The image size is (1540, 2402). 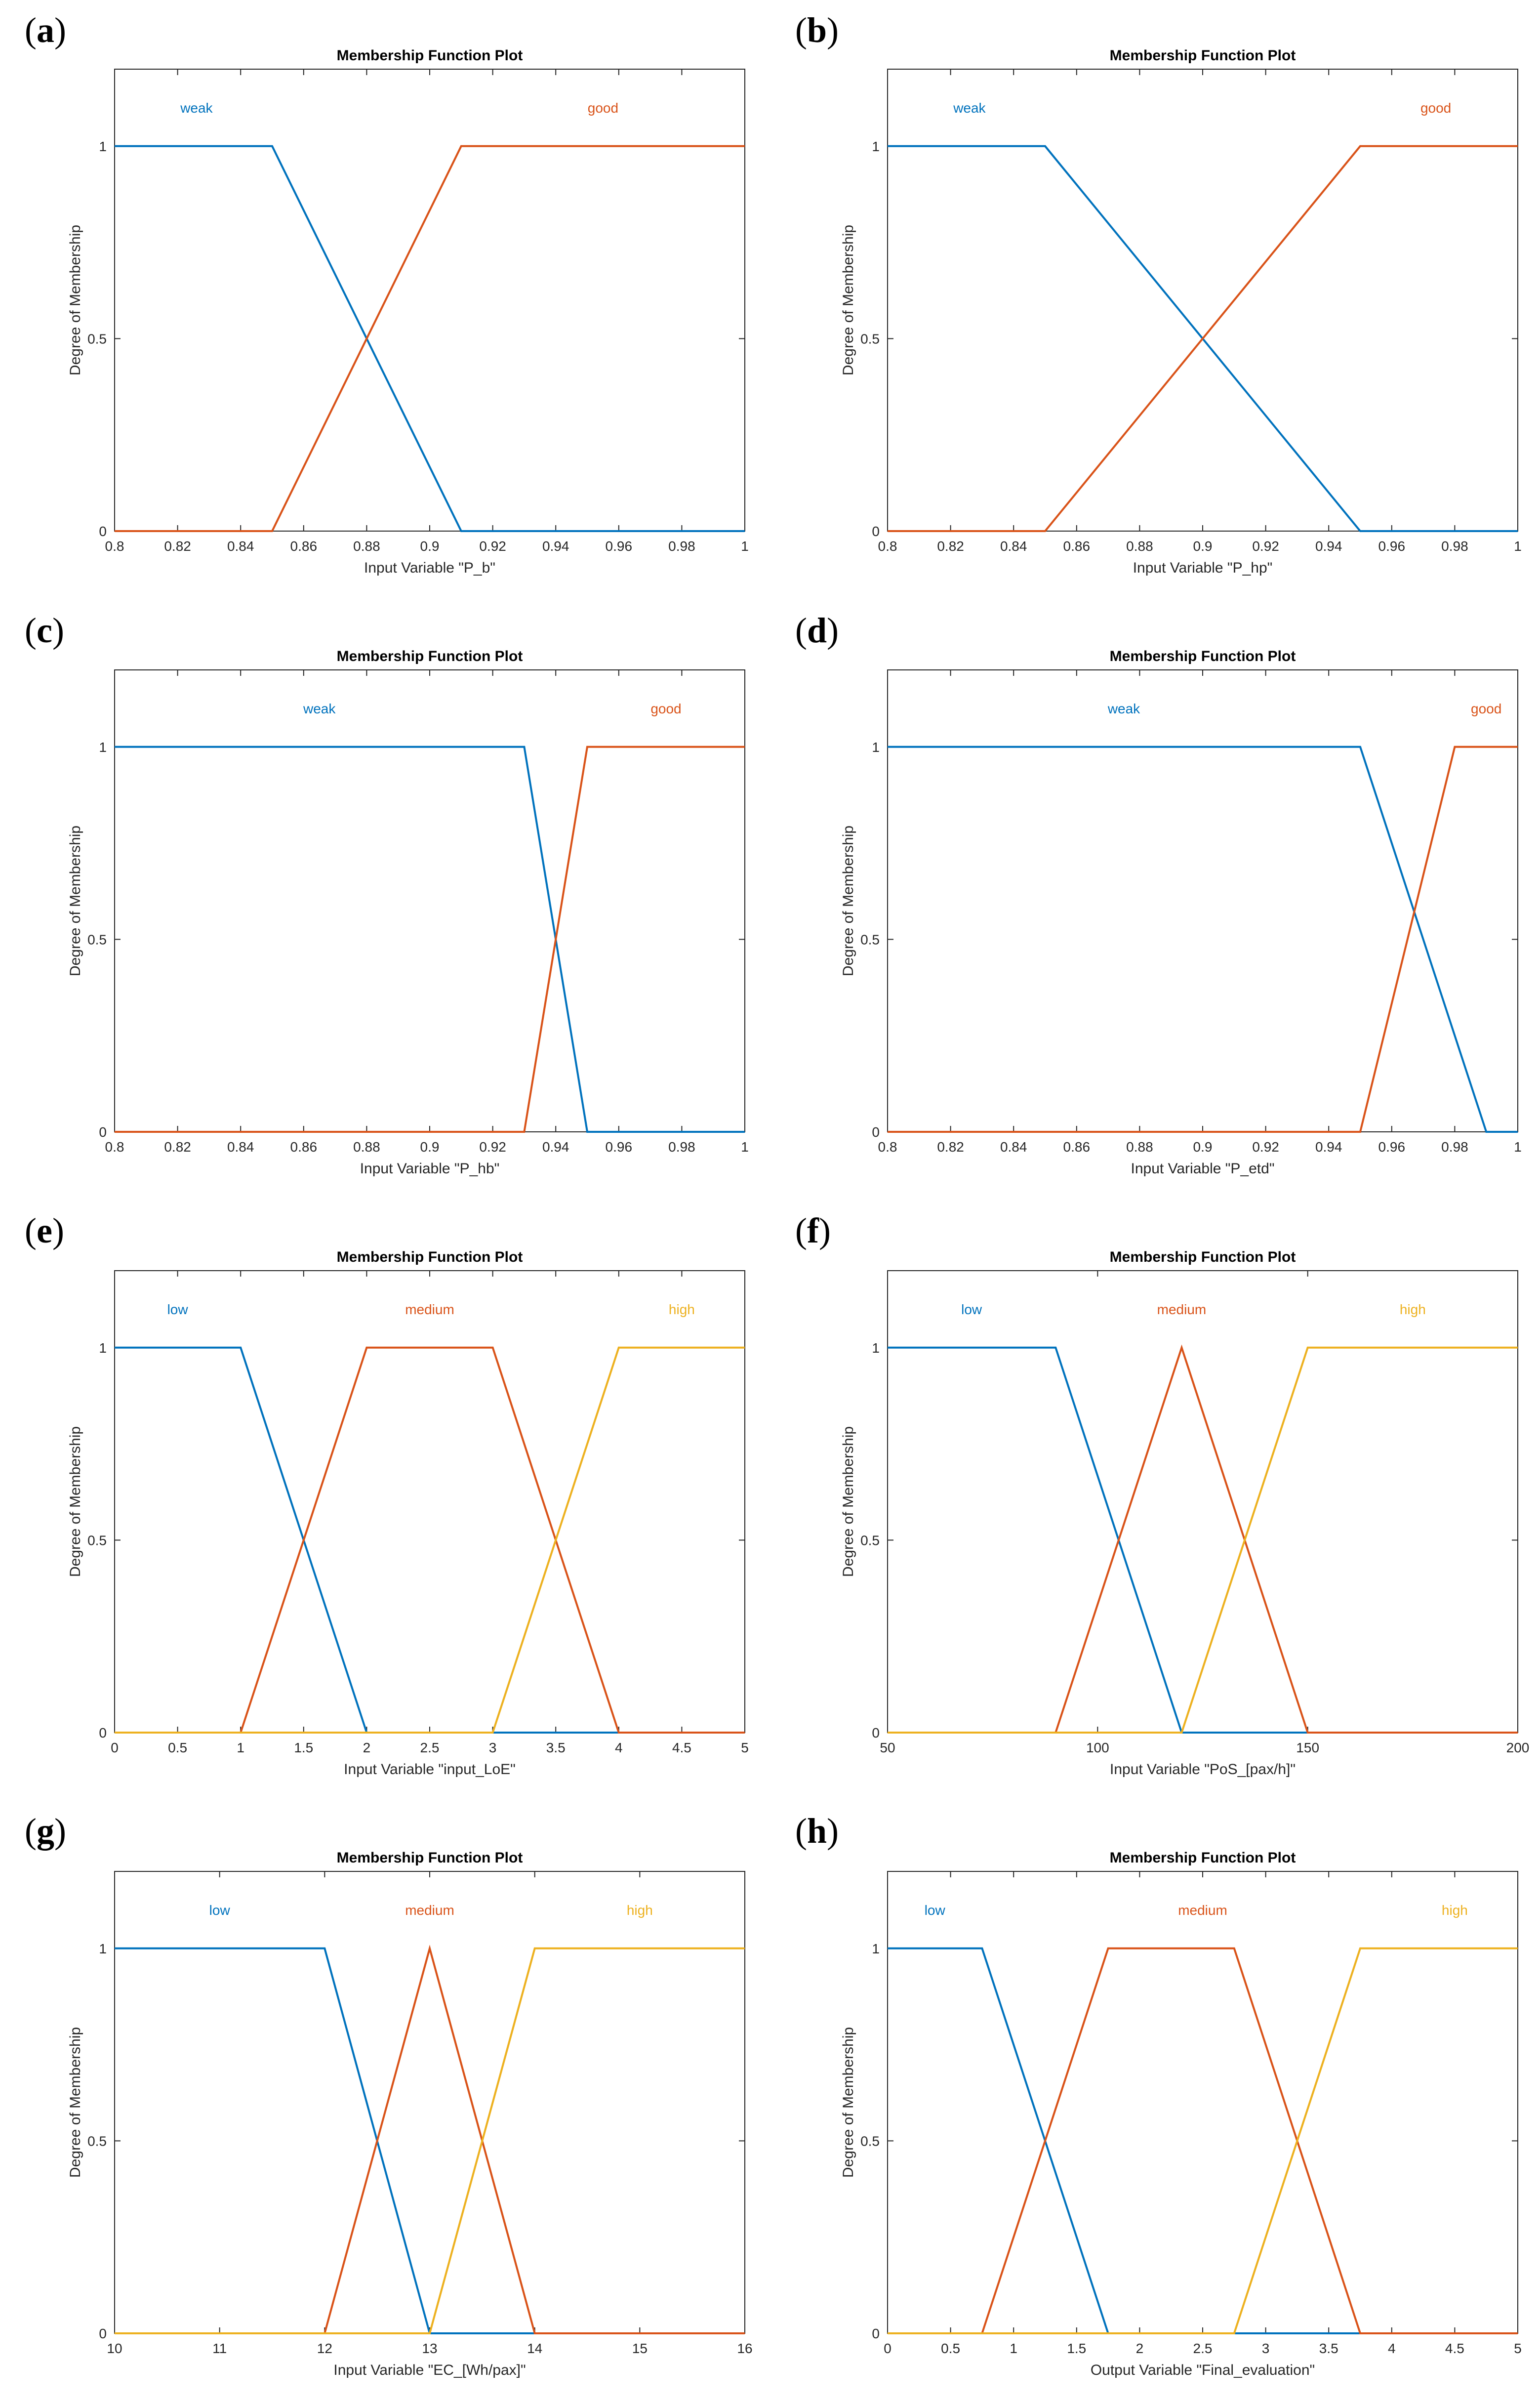 What do you see at coordinates (44, 631) in the screenshot?
I see `panel-label-c: (c)` at bounding box center [44, 631].